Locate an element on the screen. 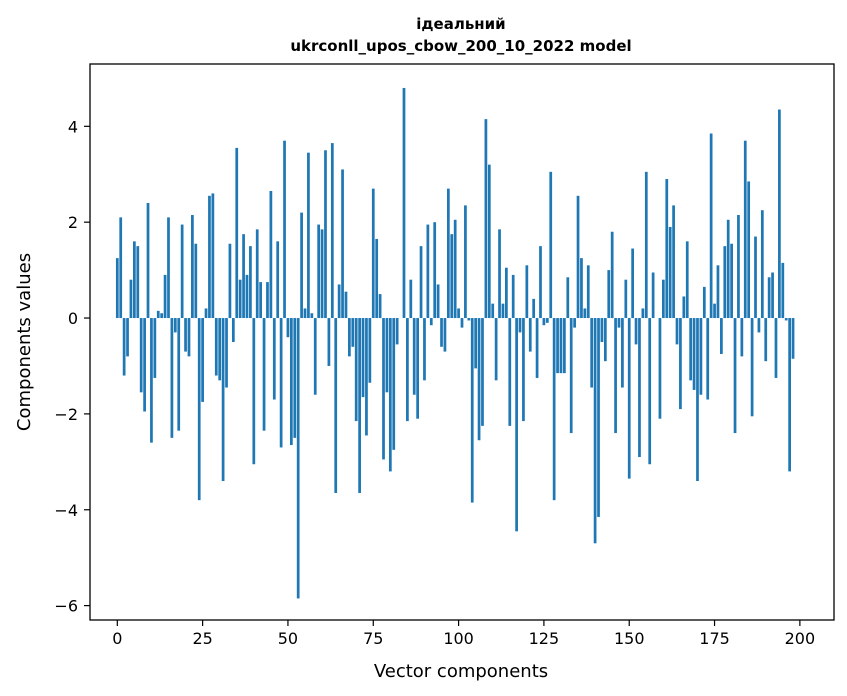  y-tick-label: −6 is located at coordinates (66, 606).